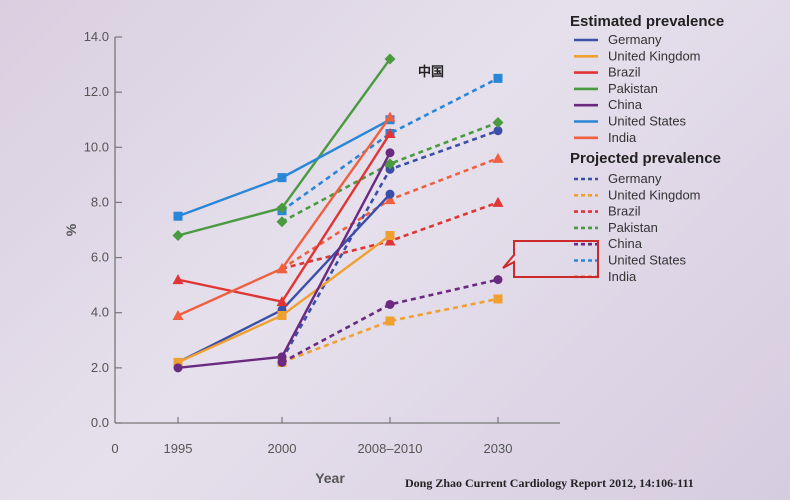  Describe the element at coordinates (390, 194) in the screenshot. I see `estimated-point-germany` at that location.